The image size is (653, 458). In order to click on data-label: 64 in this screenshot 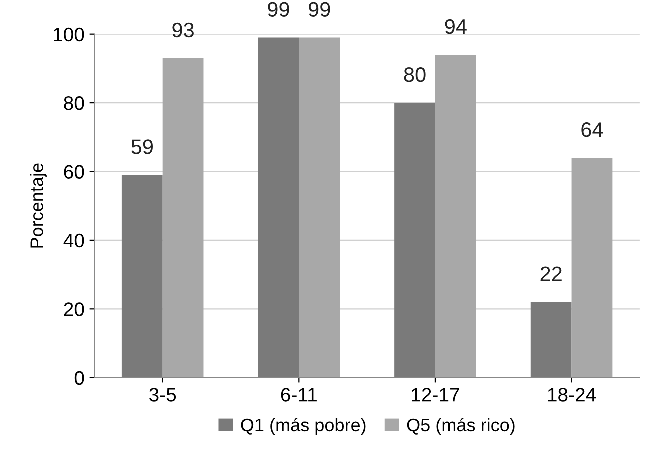, I will do `click(593, 130)`.